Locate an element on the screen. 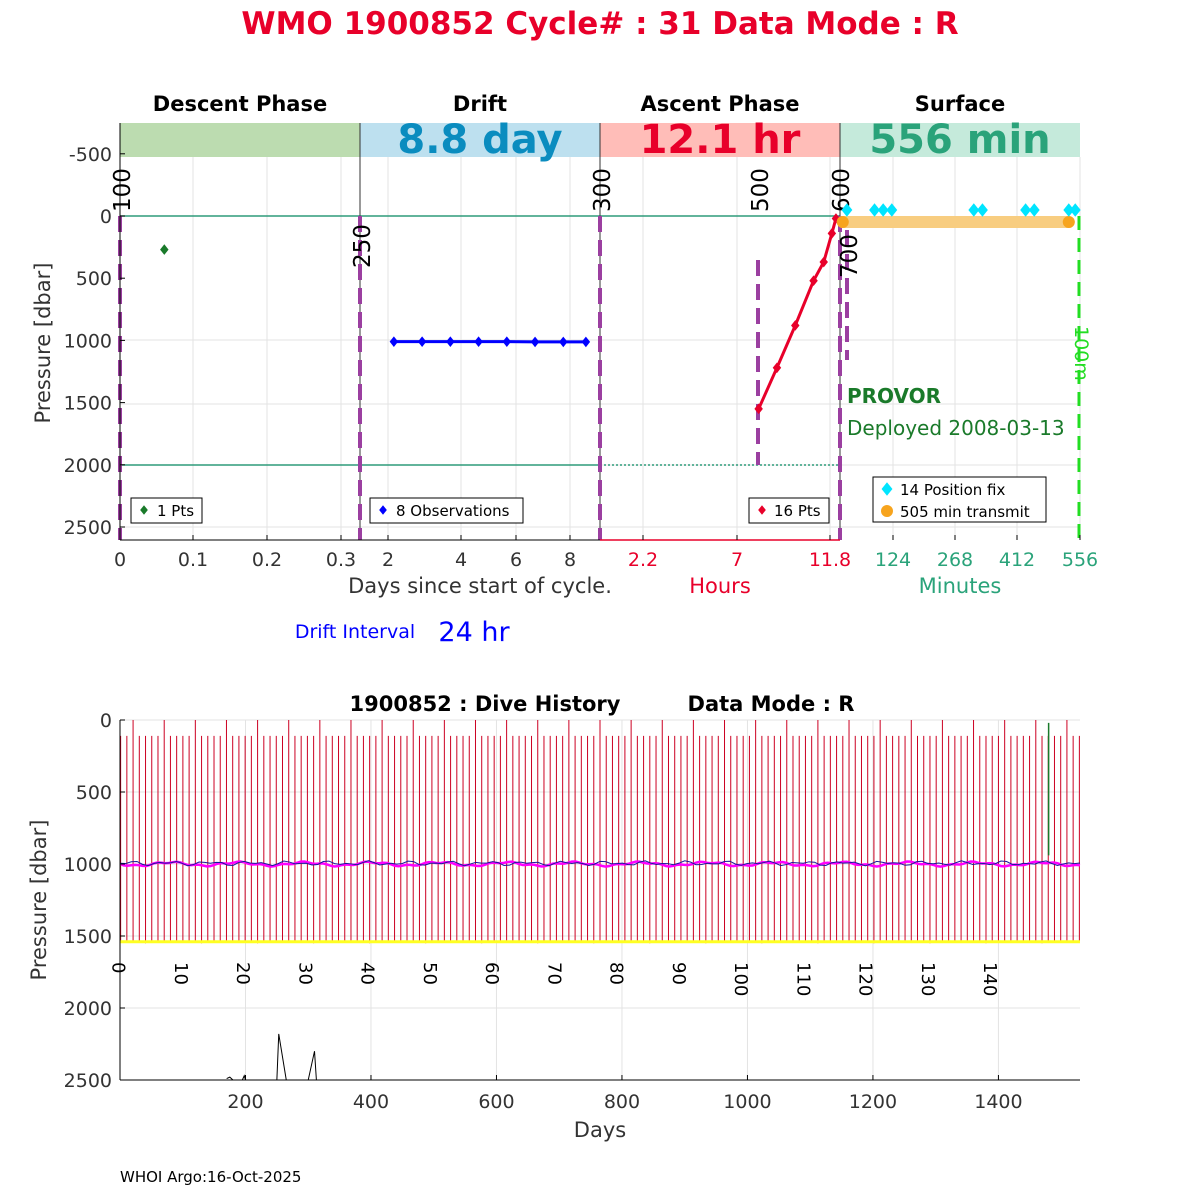  legend-drift-label: 8 Observations is located at coordinates (453, 511).